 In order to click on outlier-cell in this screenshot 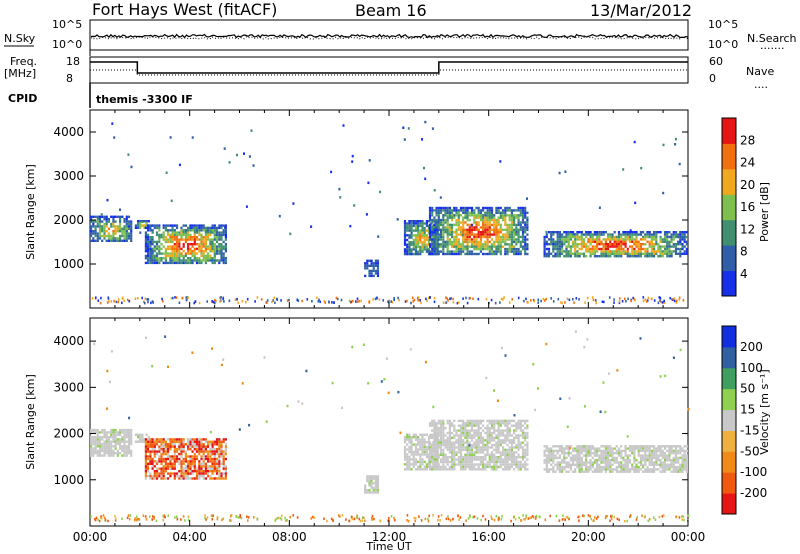, I will do `click(425, 122)`.